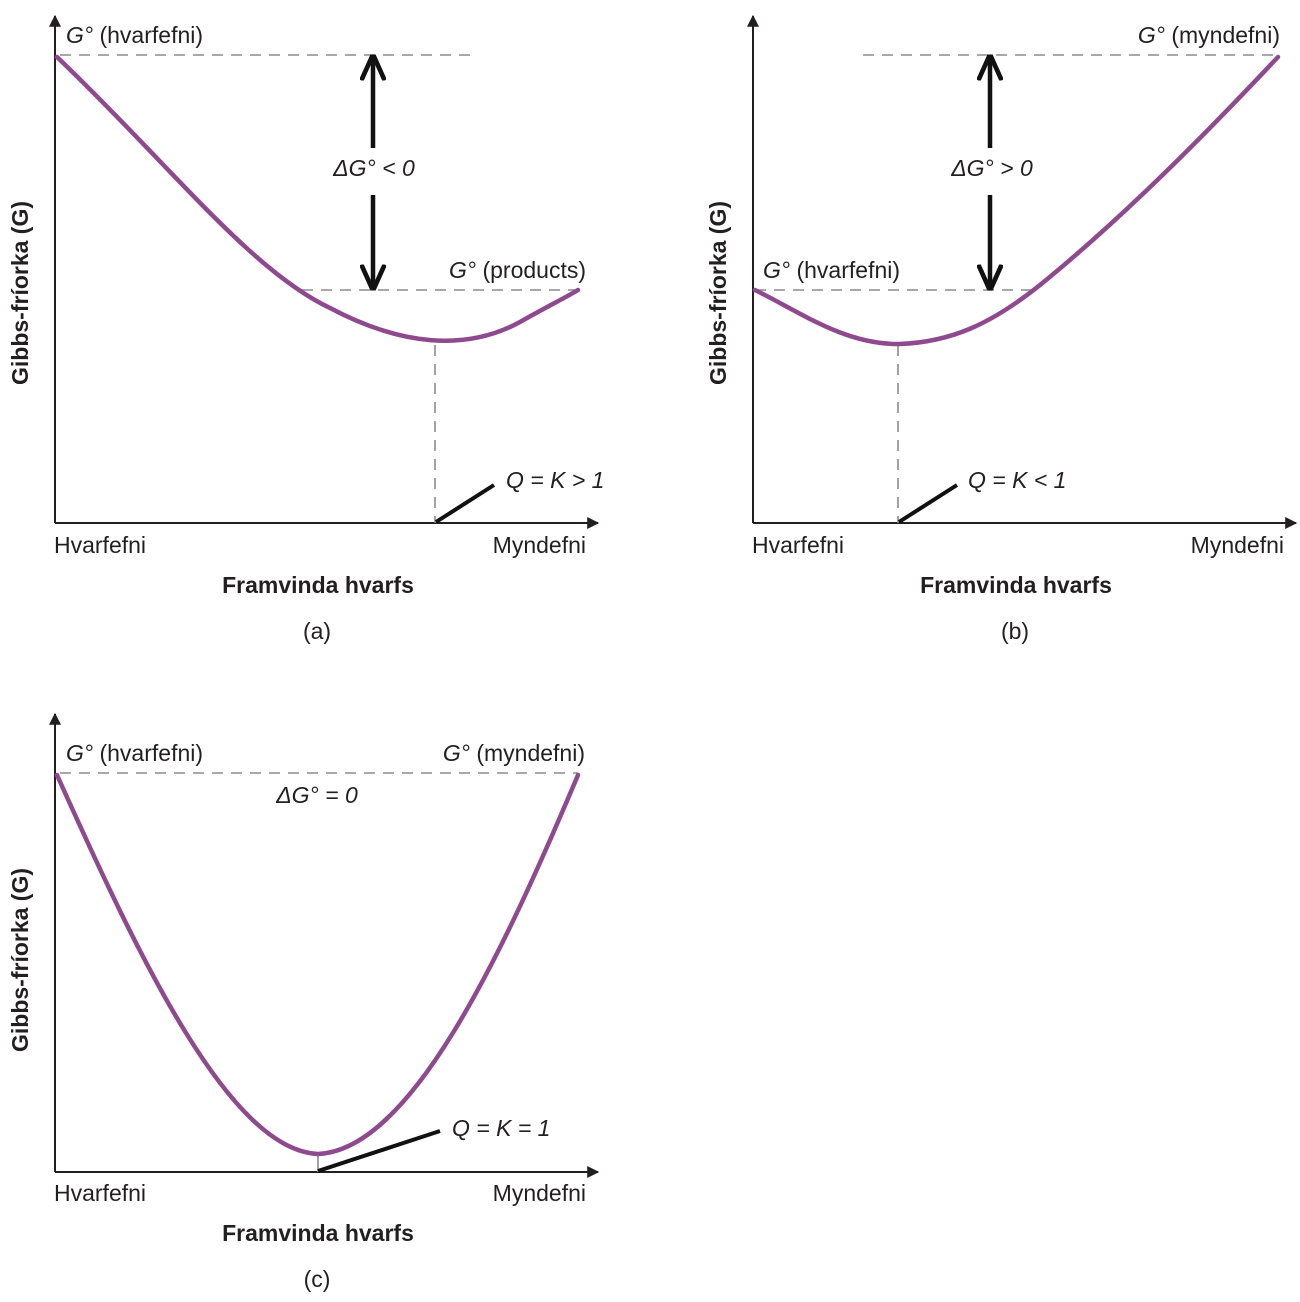  Describe the element at coordinates (501, 1128) in the screenshot. I see `panel-c-equilibrium-label: Q = K = 1` at that location.